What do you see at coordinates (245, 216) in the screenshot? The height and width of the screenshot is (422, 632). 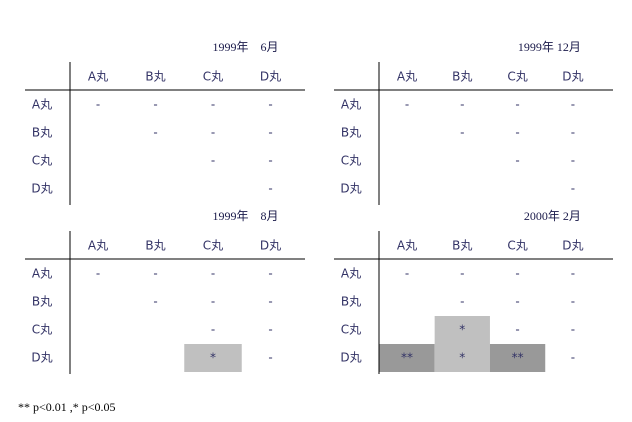 I see `table-title: 1999年 8月` at bounding box center [245, 216].